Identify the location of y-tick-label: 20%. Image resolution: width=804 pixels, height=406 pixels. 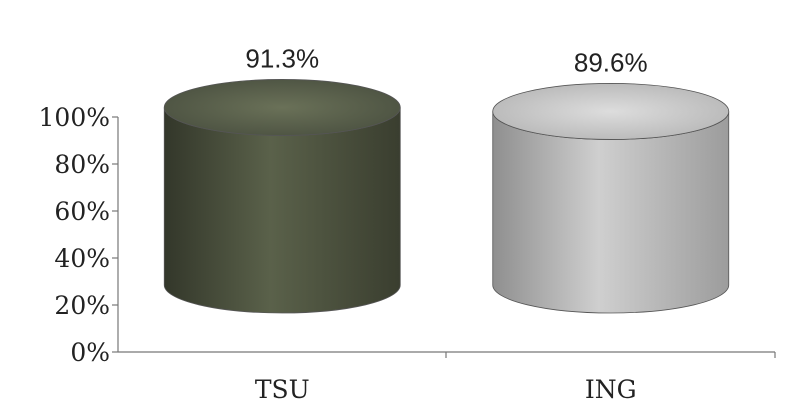
(82, 305).